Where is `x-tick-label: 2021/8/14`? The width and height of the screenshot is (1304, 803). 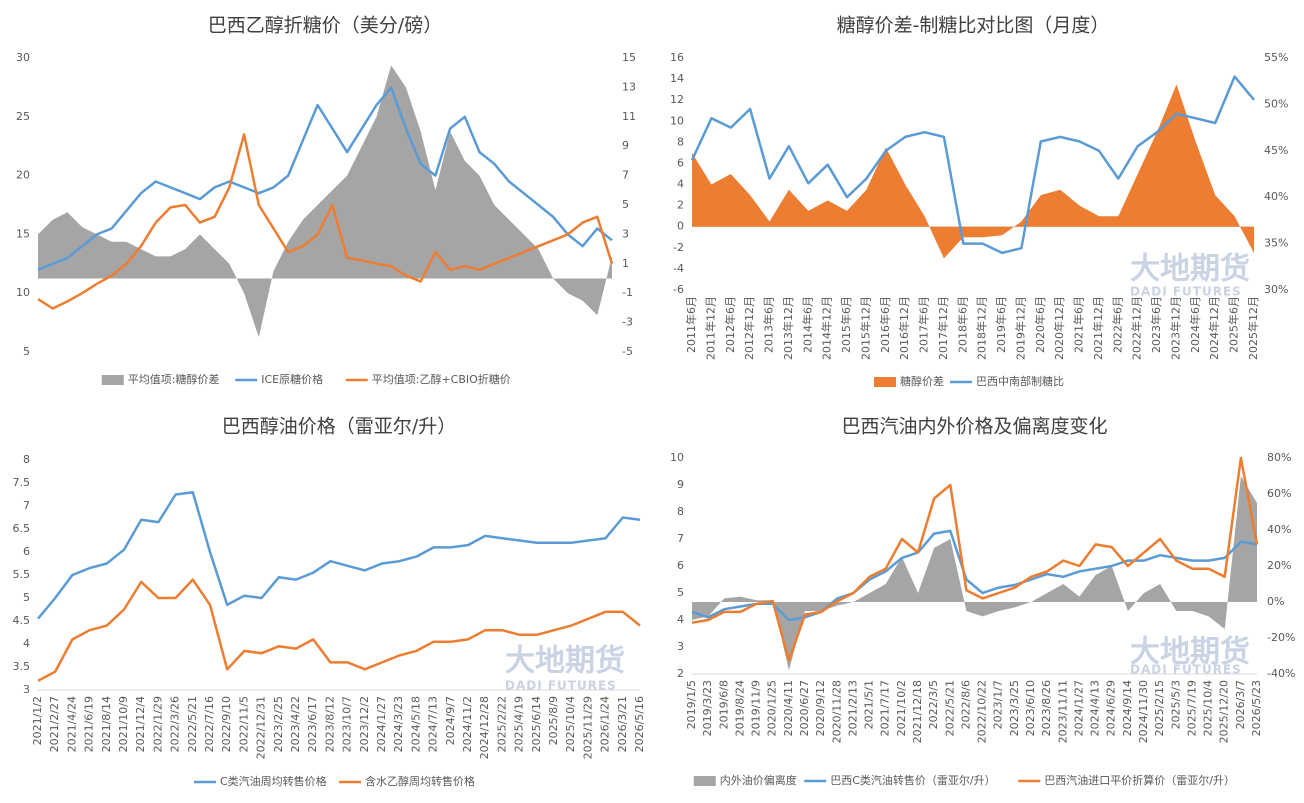
x-tick-label: 2021/8/14 is located at coordinates (106, 724).